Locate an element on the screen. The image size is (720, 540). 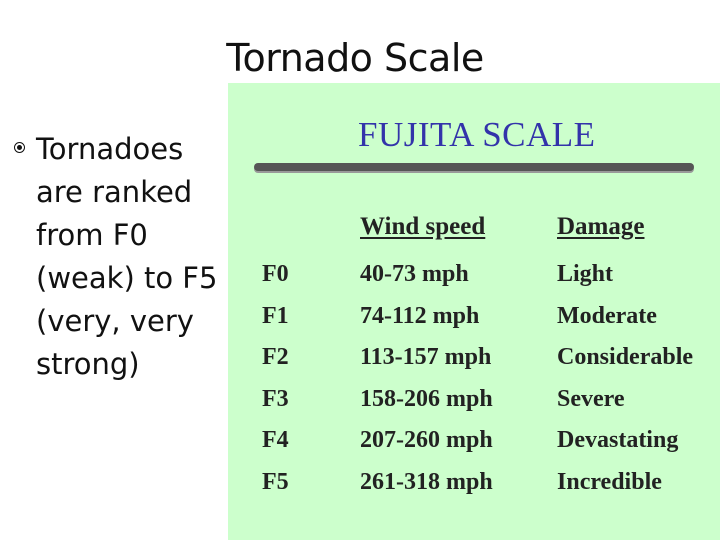
table-row: F4 207-260 mph Devastating is located at coordinates (474, 447).